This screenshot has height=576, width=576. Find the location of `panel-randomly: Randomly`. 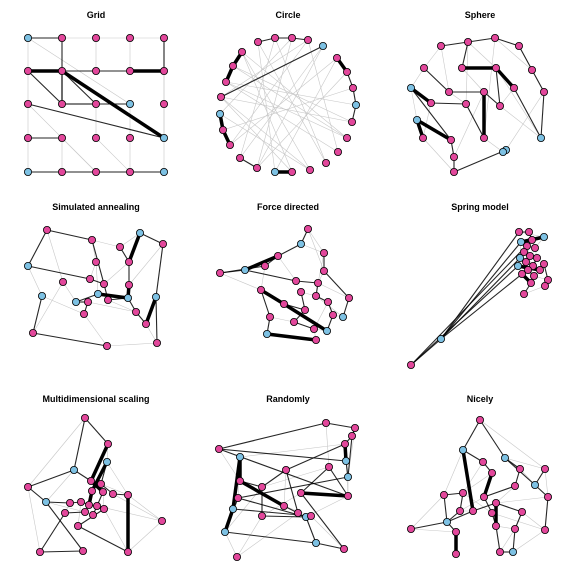

panel-randomly: Randomly is located at coordinates (286, 478).